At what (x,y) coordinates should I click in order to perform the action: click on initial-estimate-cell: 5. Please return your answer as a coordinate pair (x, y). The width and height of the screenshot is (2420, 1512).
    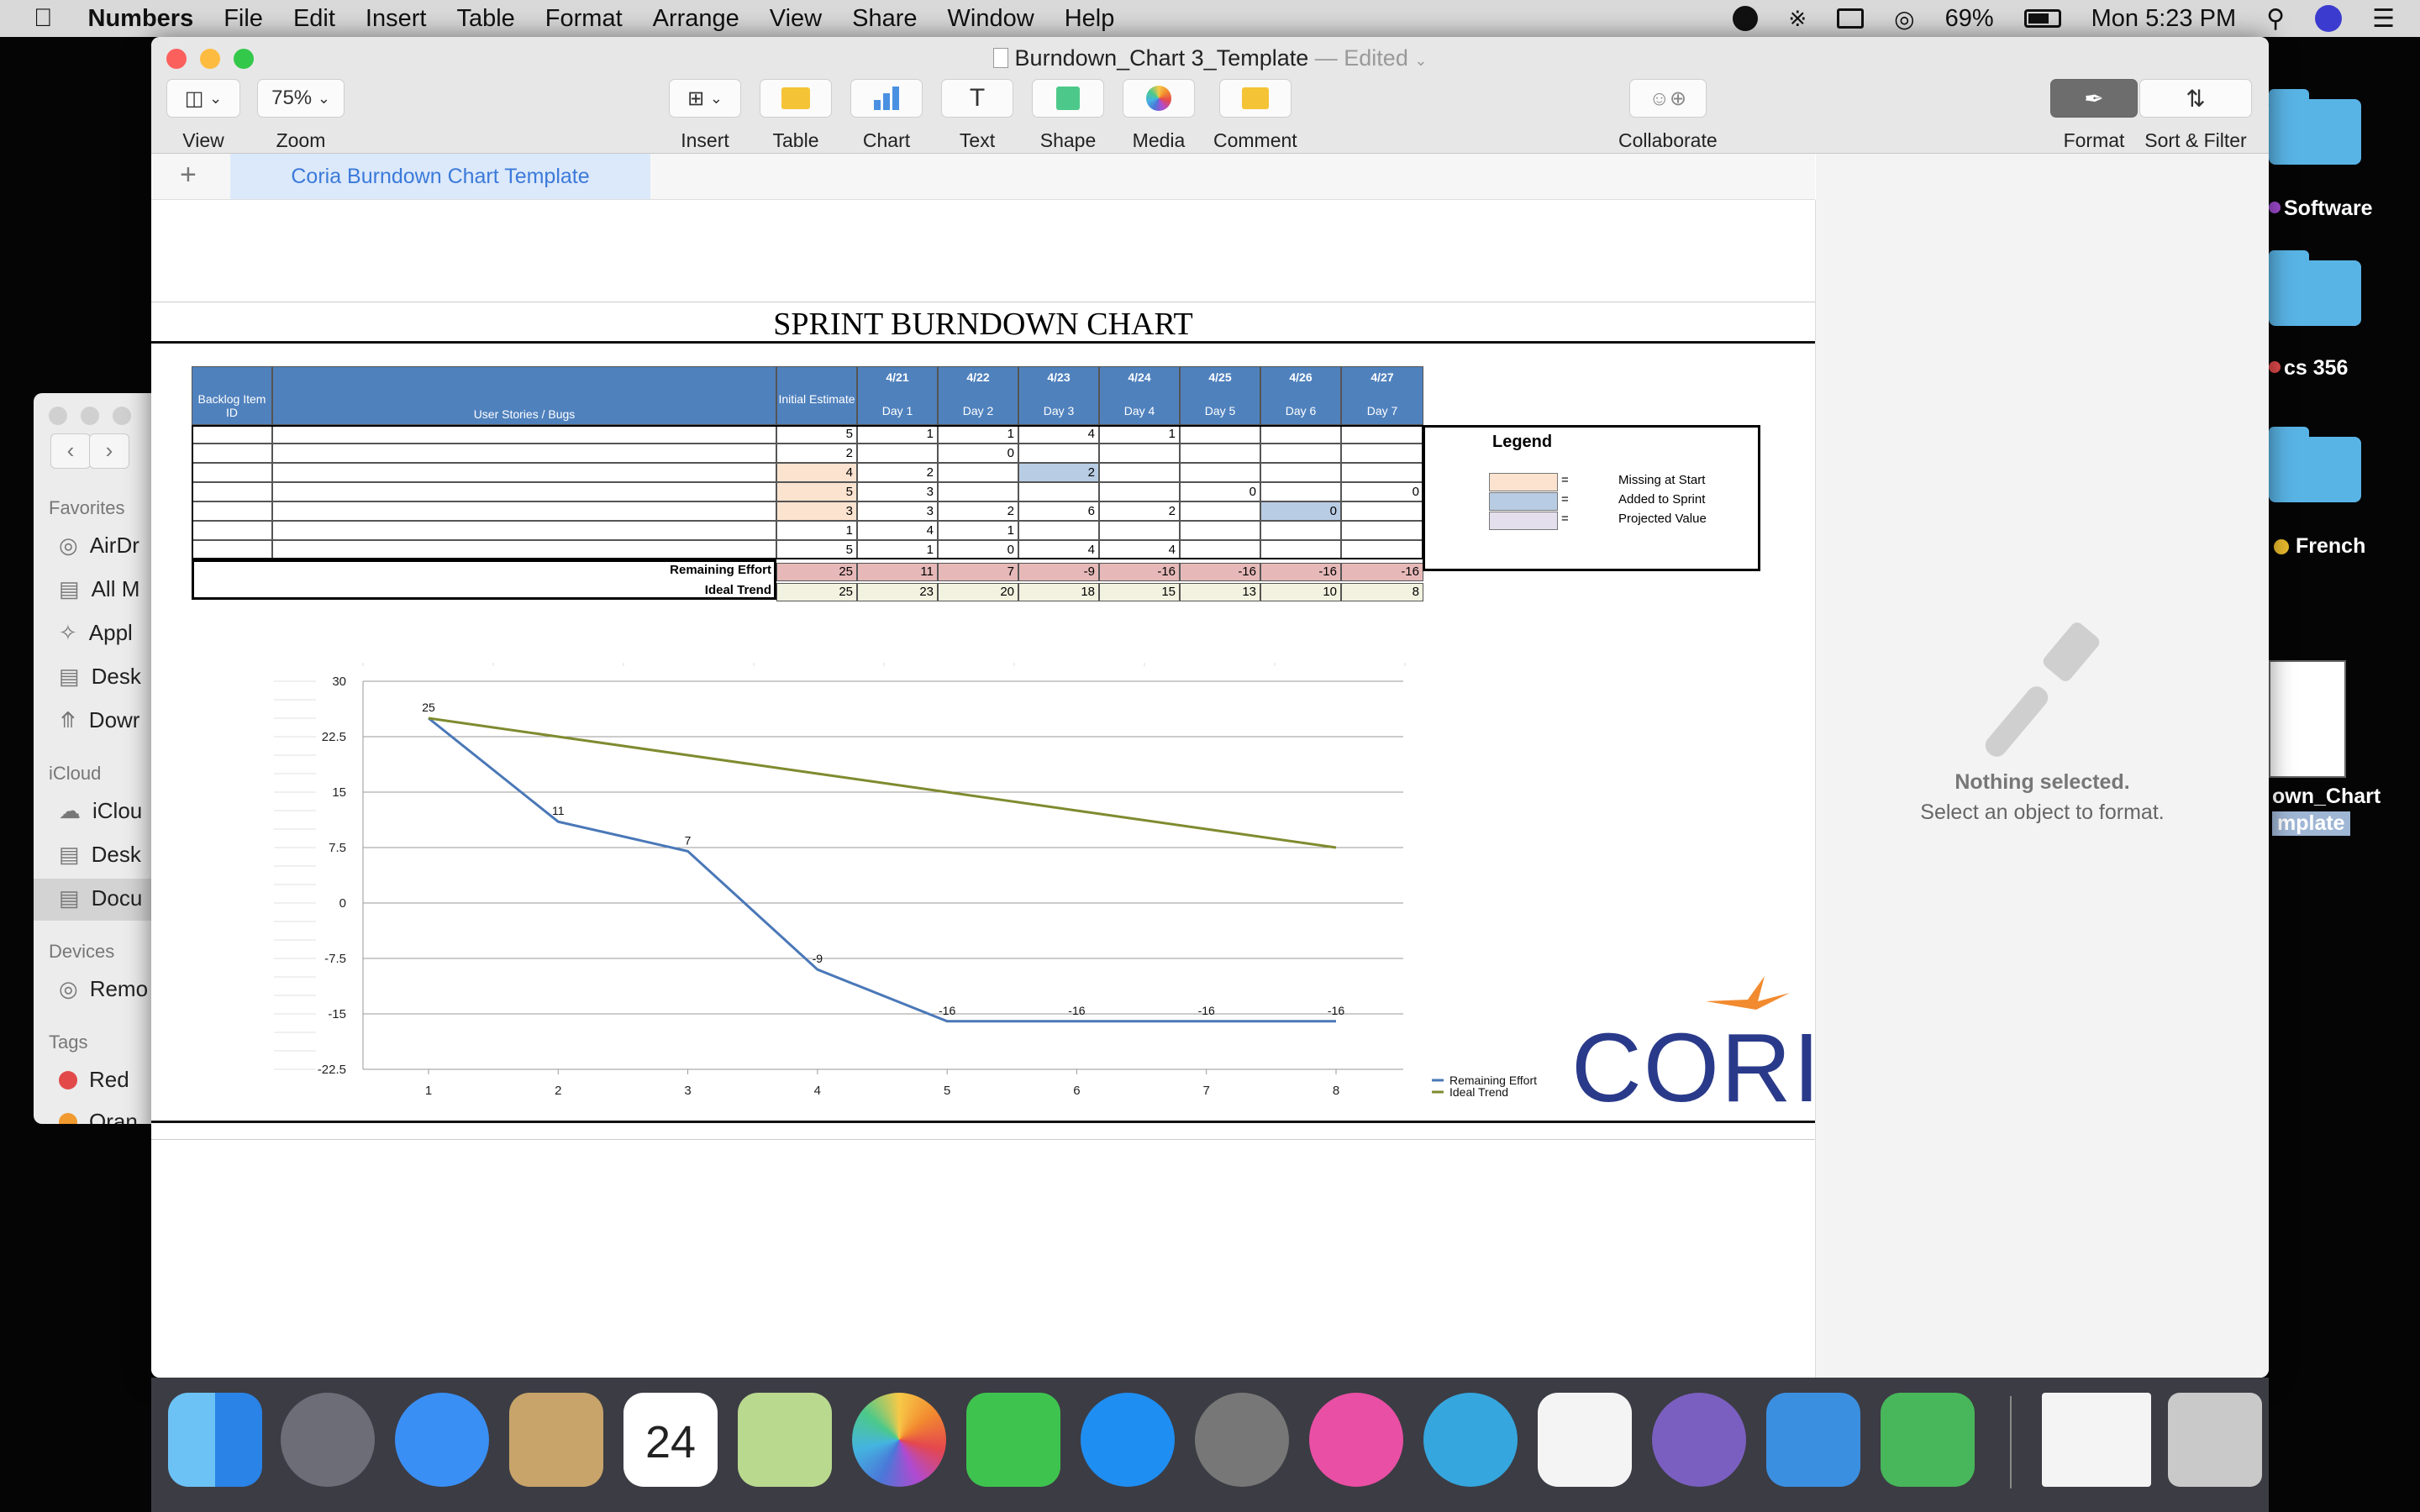
    Looking at the image, I should click on (816, 491).